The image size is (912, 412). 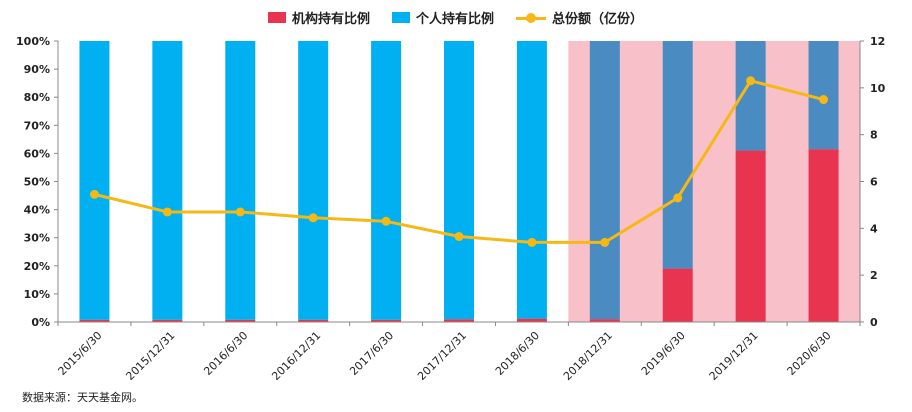 I want to click on y-left-tick-10: 100%, so click(x=33, y=41).